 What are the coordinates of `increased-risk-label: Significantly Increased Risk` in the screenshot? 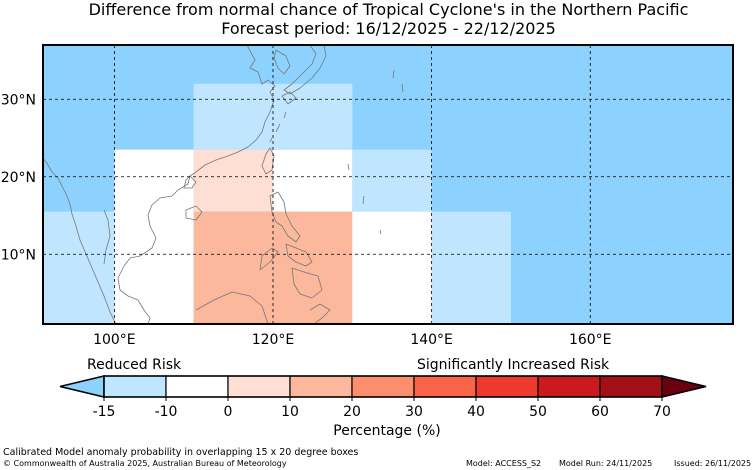 It's located at (513, 365).